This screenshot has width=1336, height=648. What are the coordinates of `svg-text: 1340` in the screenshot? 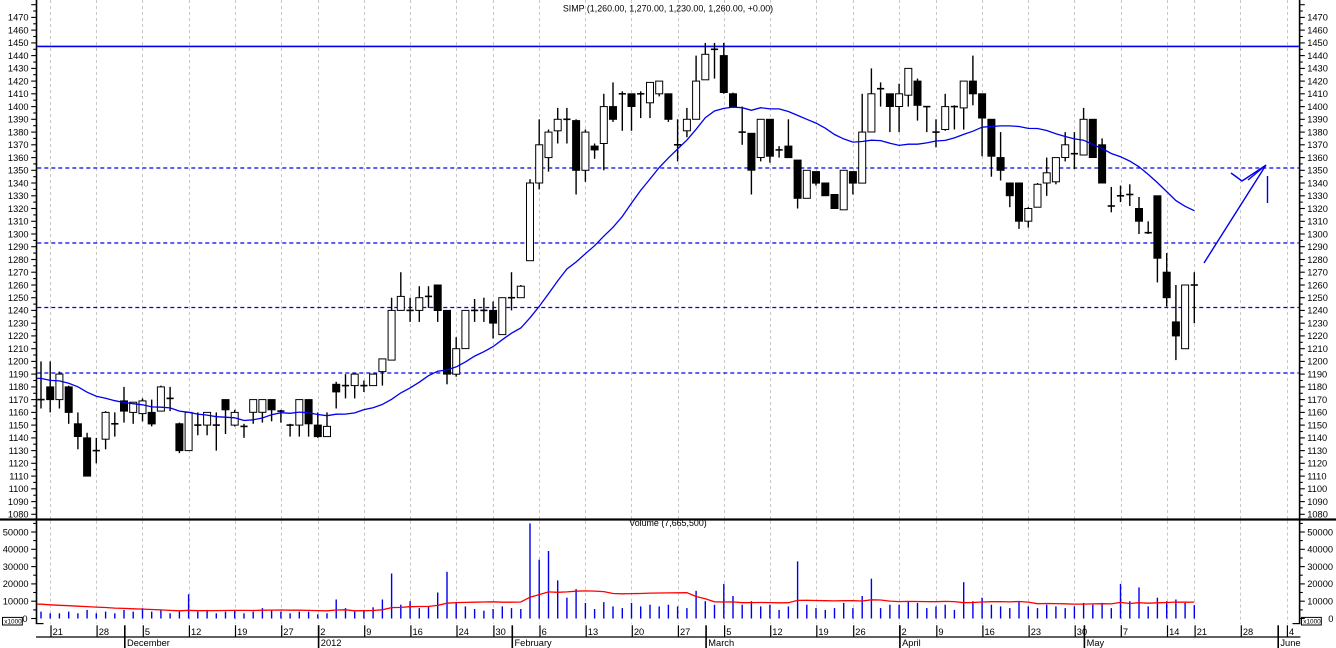 It's located at (18, 183).